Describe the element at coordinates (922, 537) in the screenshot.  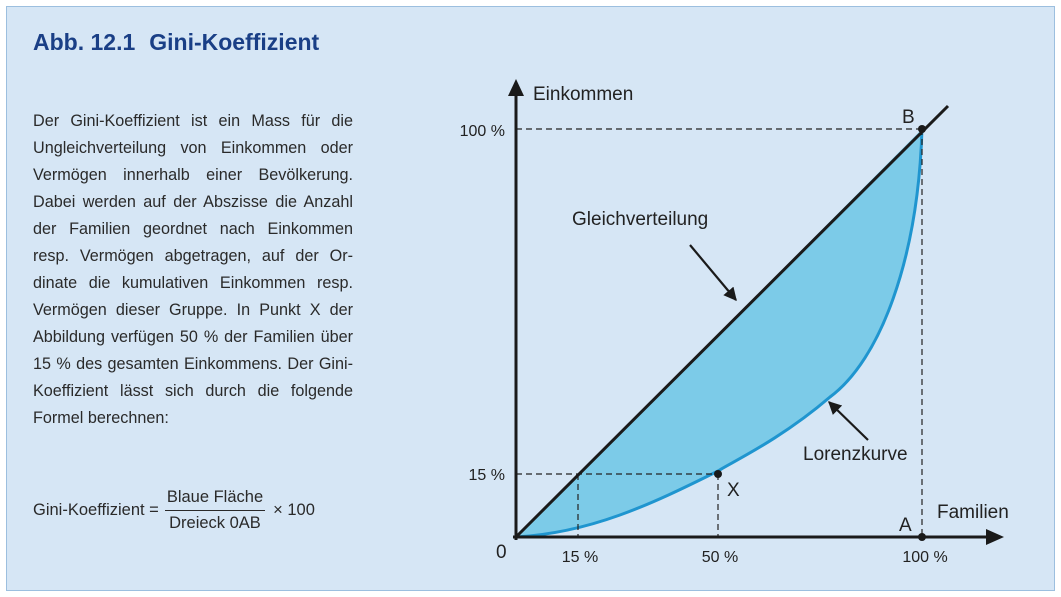
I see `point-a` at that location.